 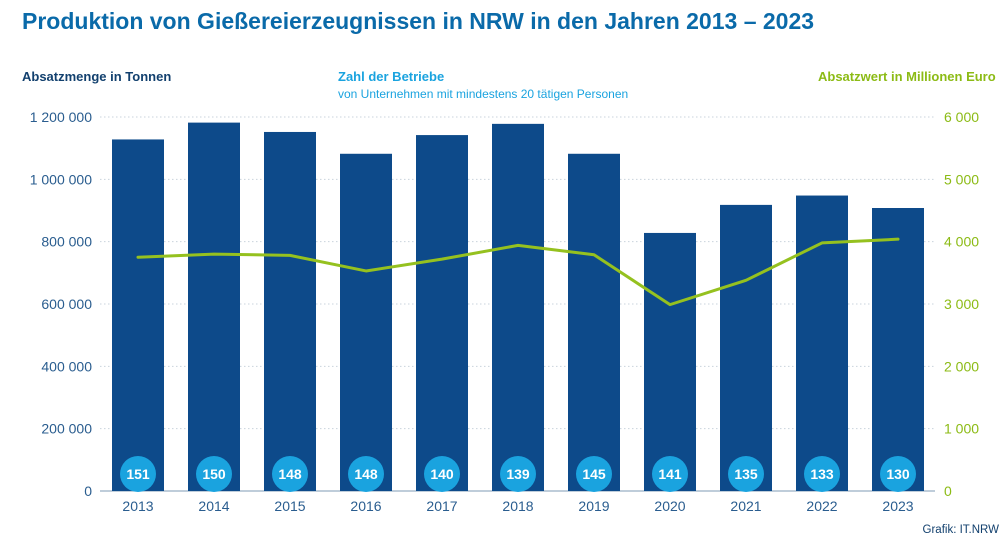 I want to click on bar-2015, so click(x=290, y=311).